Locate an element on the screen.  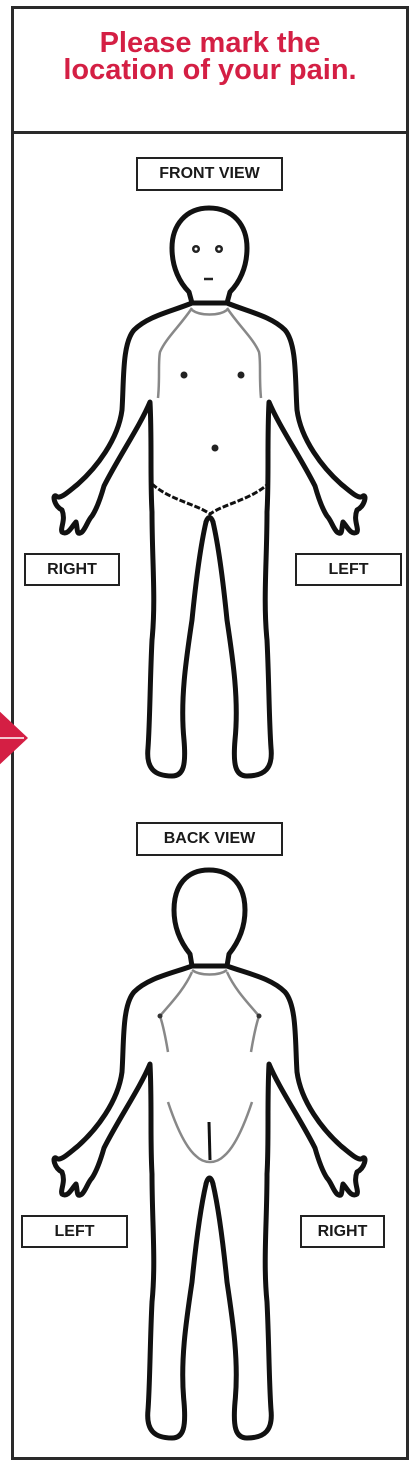
front-left-side-label: LEFT is located at coordinates (348, 569).